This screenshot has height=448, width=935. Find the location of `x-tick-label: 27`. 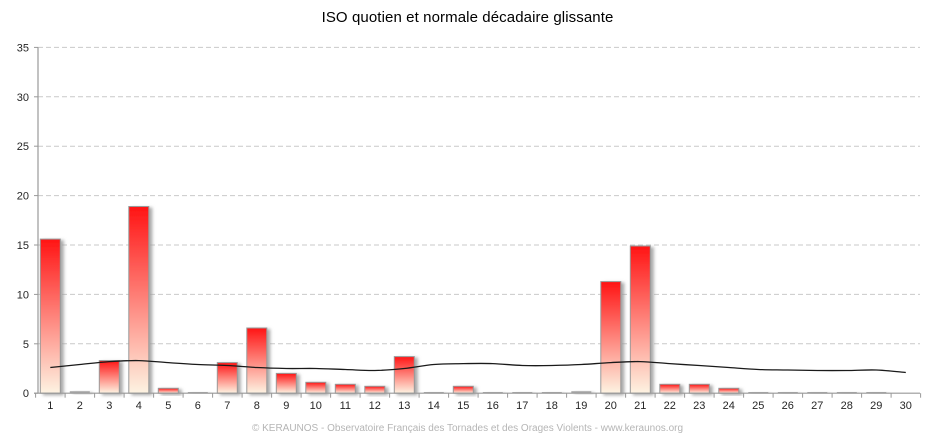

x-tick-label: 27 is located at coordinates (817, 406).